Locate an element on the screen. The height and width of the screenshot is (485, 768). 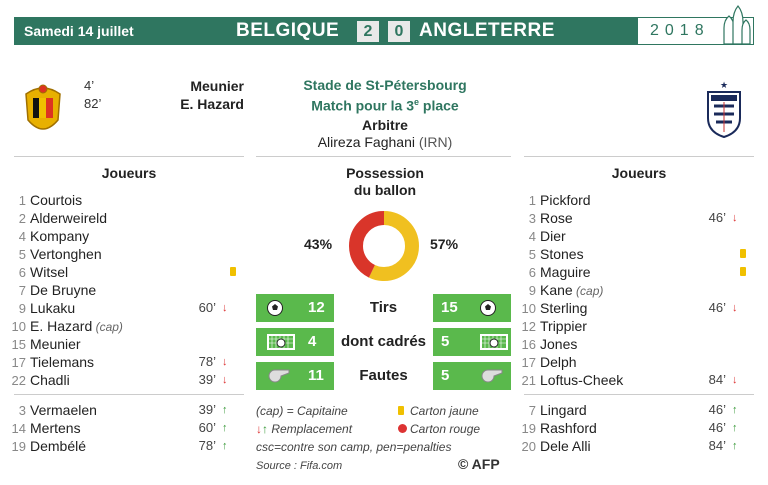
player-row: 4 Dier is located at coordinates (634, 236).